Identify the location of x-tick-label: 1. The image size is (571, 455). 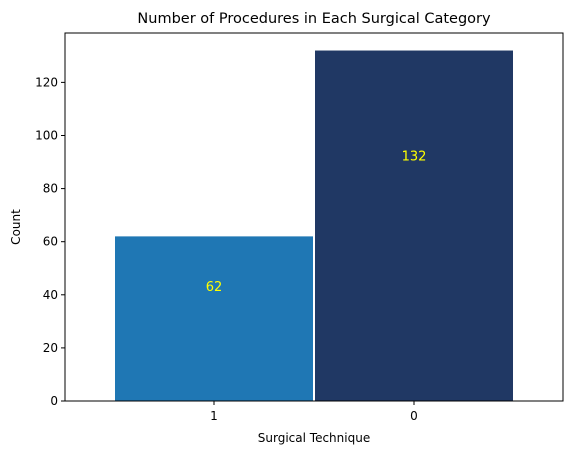
(214, 416).